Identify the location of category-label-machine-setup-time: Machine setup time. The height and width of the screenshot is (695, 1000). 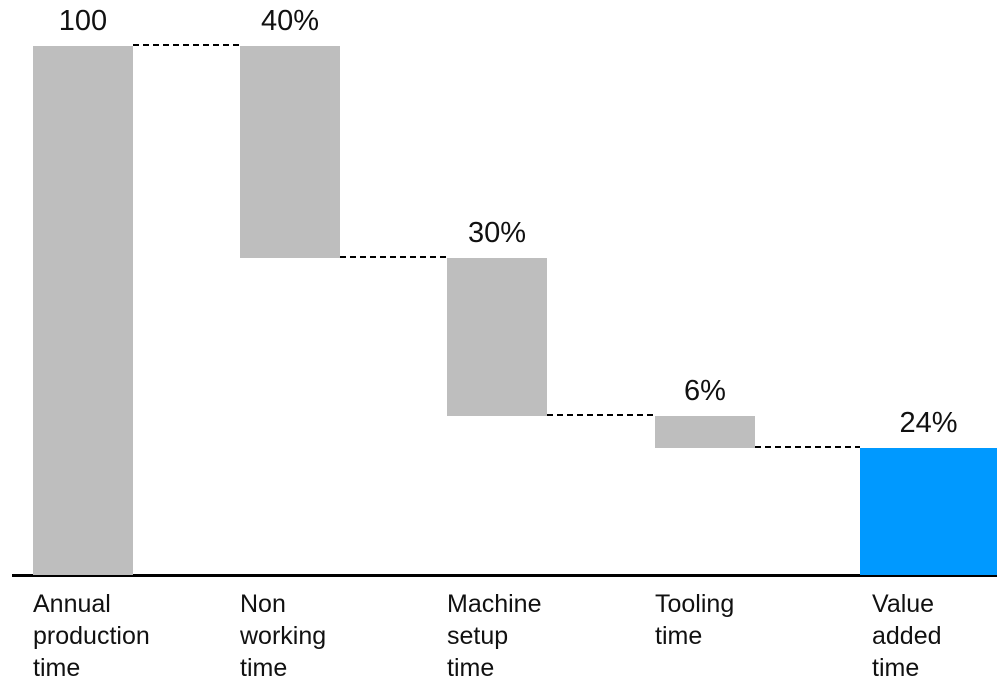
(494, 636).